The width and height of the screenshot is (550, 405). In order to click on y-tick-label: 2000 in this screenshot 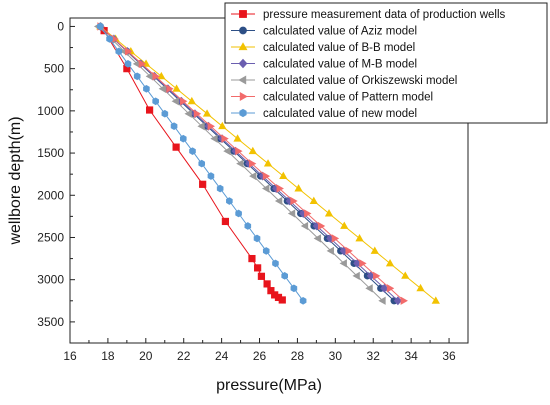, I will do `click(50, 195)`.